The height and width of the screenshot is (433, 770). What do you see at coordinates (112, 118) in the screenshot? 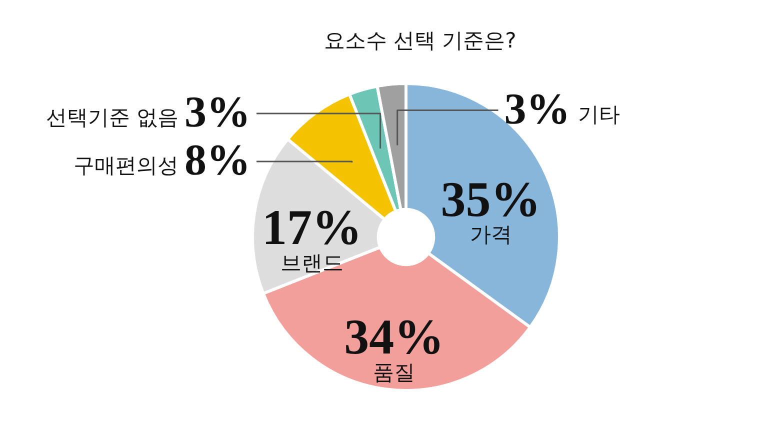
I see `slice-label: 선택기준 없음` at bounding box center [112, 118].